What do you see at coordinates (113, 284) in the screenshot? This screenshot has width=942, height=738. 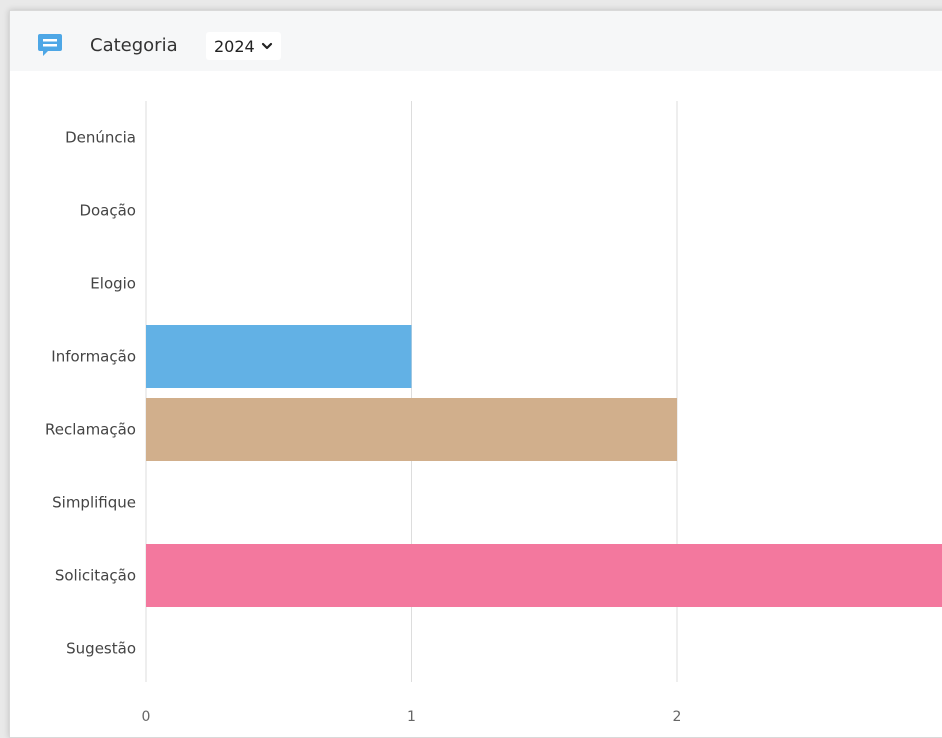 I see `category-label: Elogio` at bounding box center [113, 284].